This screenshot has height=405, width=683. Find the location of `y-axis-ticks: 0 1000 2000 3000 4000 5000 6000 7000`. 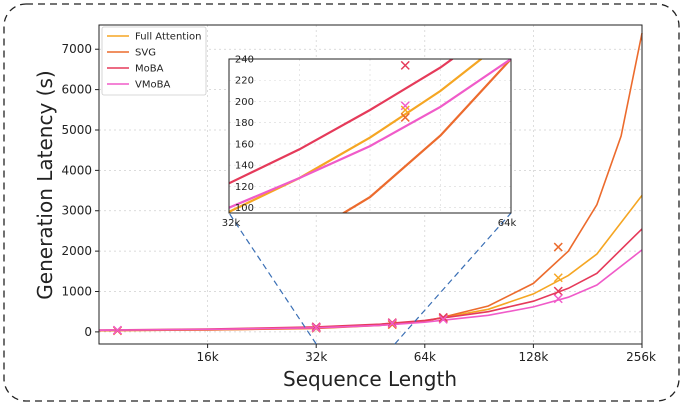

y-axis-ticks: 0 1000 2000 3000 4000 5000 6000 7000 is located at coordinates (80, 190).